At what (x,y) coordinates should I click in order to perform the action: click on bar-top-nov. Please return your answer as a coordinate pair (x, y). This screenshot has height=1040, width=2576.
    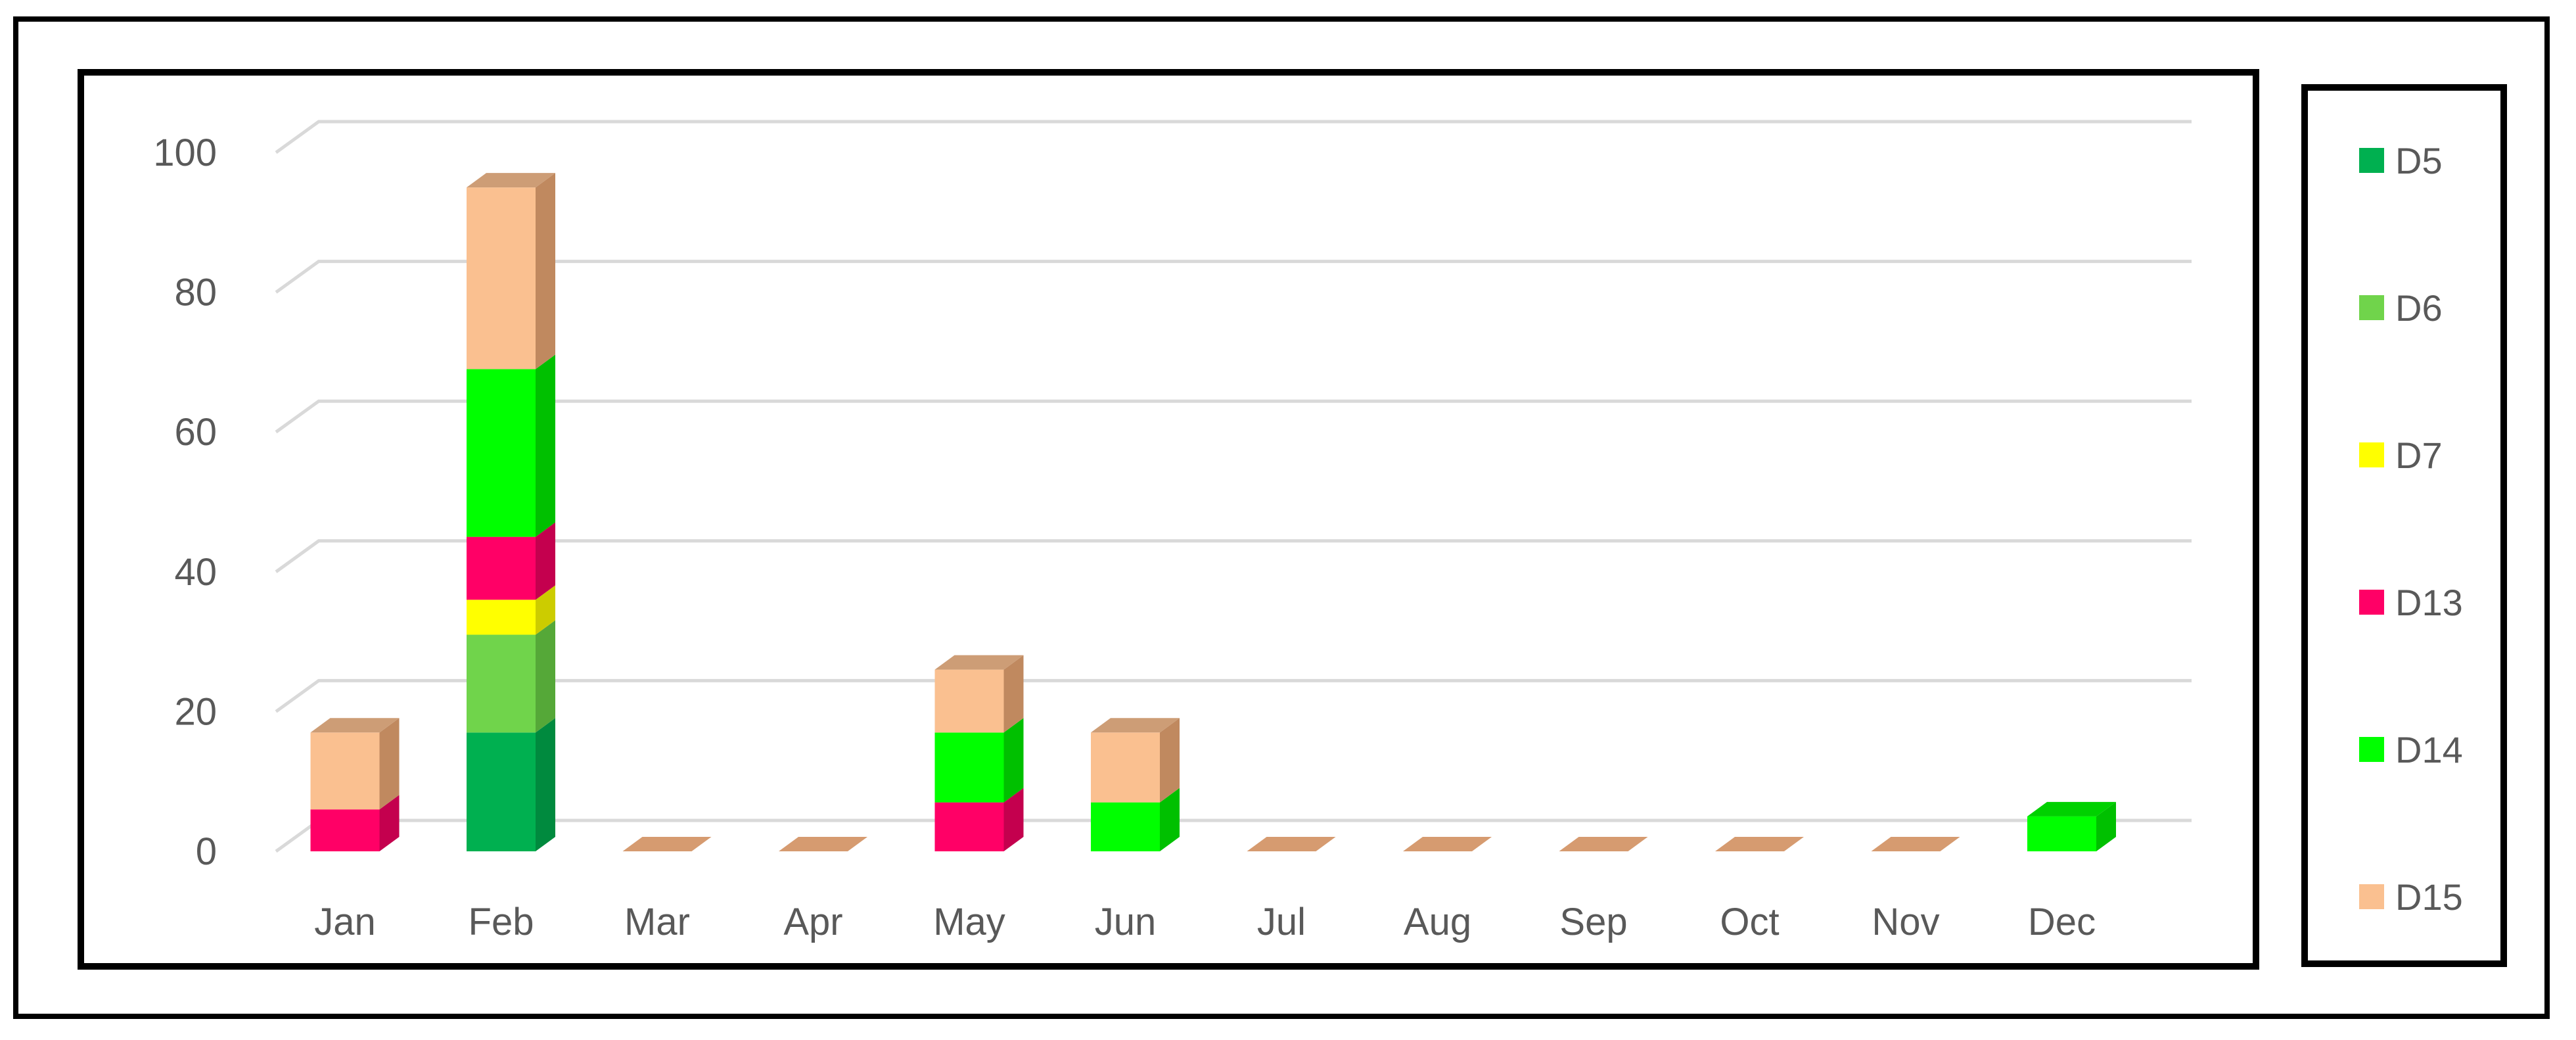
    Looking at the image, I should click on (1916, 844).